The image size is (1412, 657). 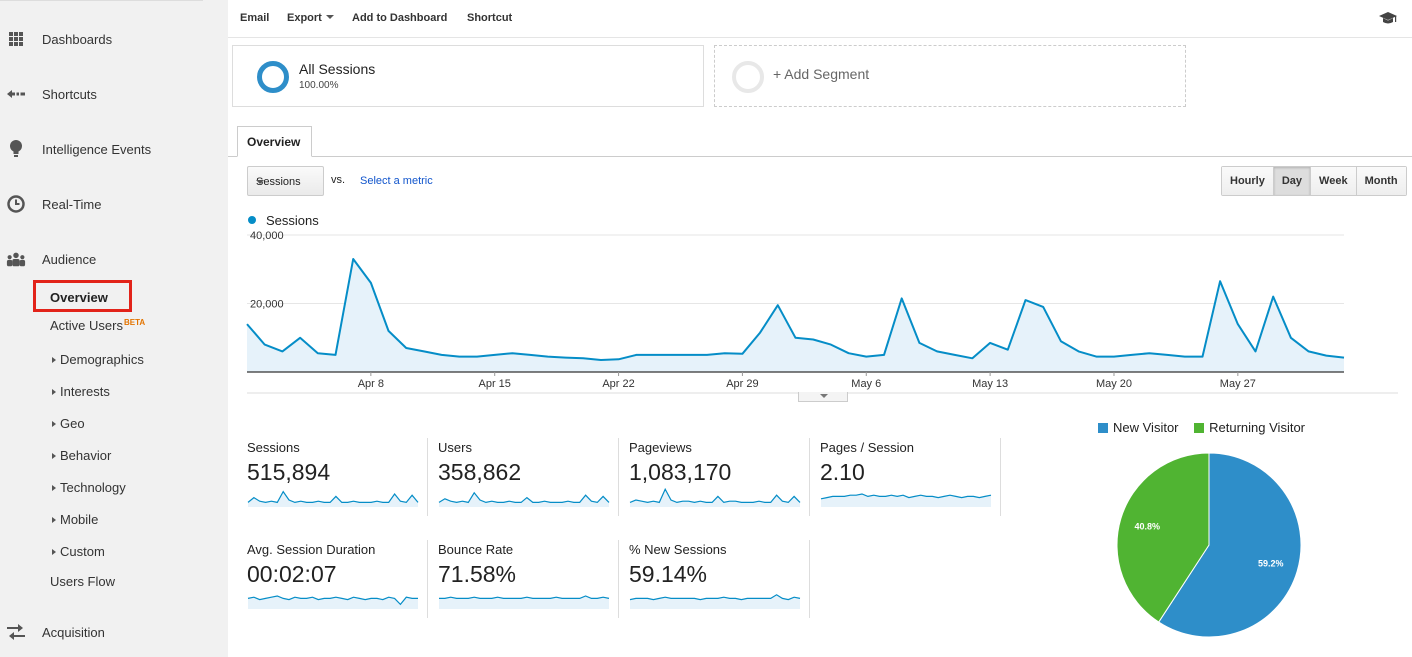 I want to click on add-segment-button: + Add Segment, so click(x=950, y=76).